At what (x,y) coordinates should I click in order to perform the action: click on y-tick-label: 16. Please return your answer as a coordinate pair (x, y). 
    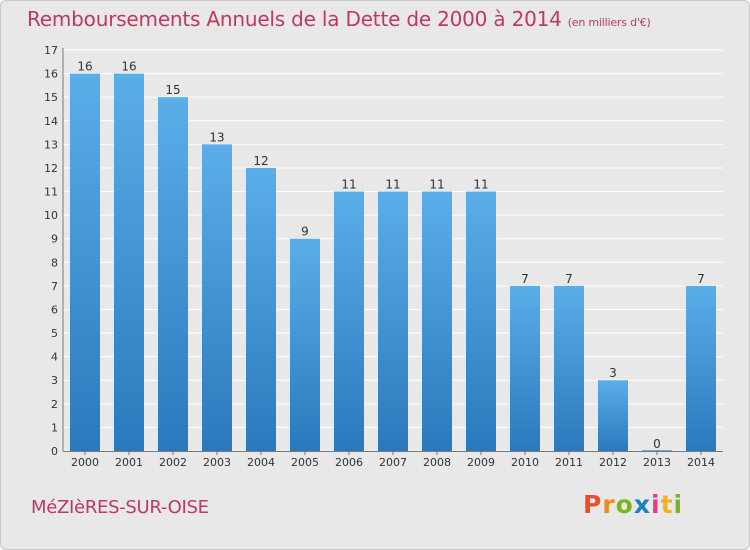
    Looking at the image, I should click on (51, 74).